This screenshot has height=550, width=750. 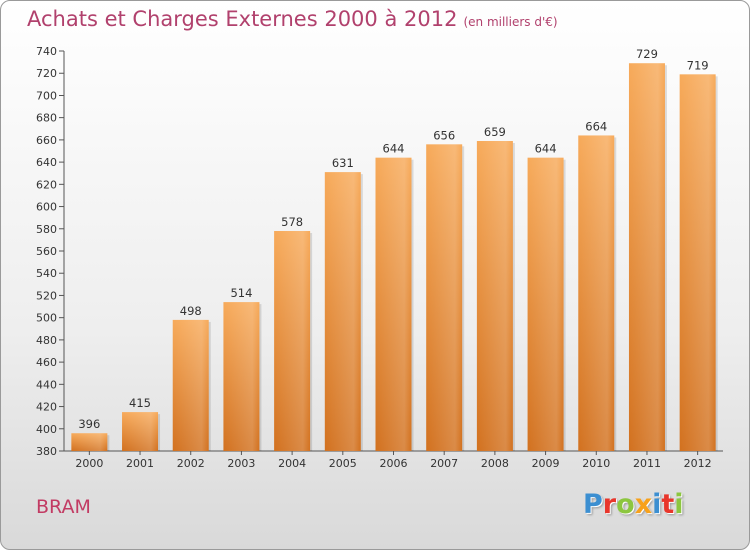 I want to click on x-tick-label: 2006, so click(x=394, y=463).